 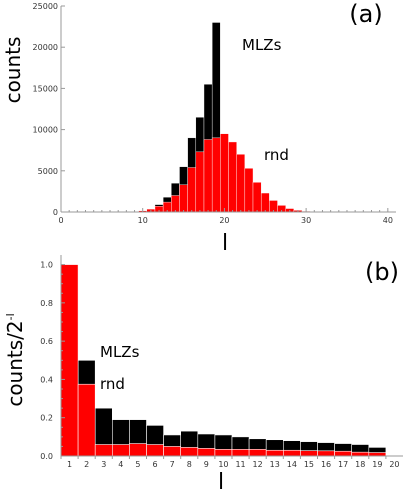 I want to click on chart-b-panel-label: (b), so click(x=382, y=272).